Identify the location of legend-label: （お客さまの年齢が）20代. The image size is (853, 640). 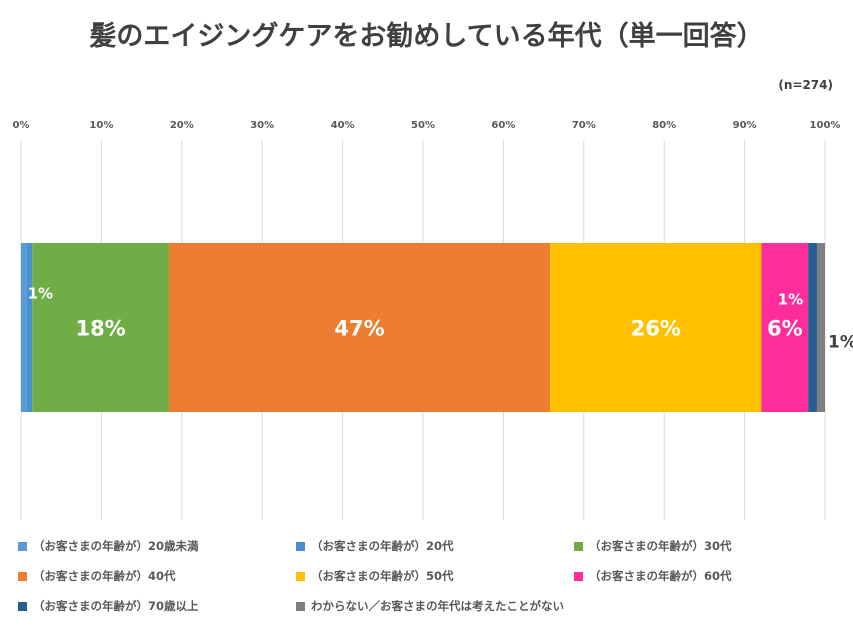
(382, 546).